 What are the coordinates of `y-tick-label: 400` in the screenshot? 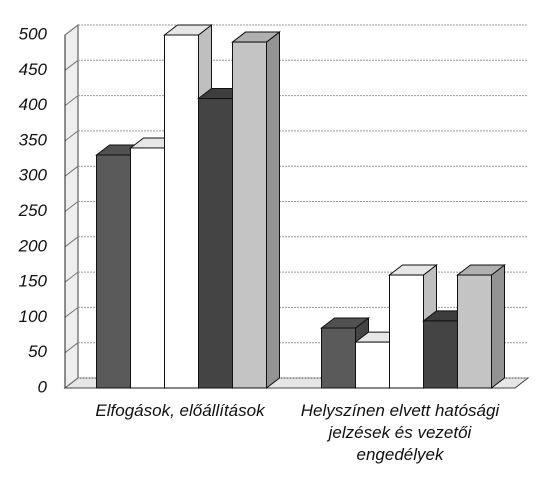 It's located at (33, 104).